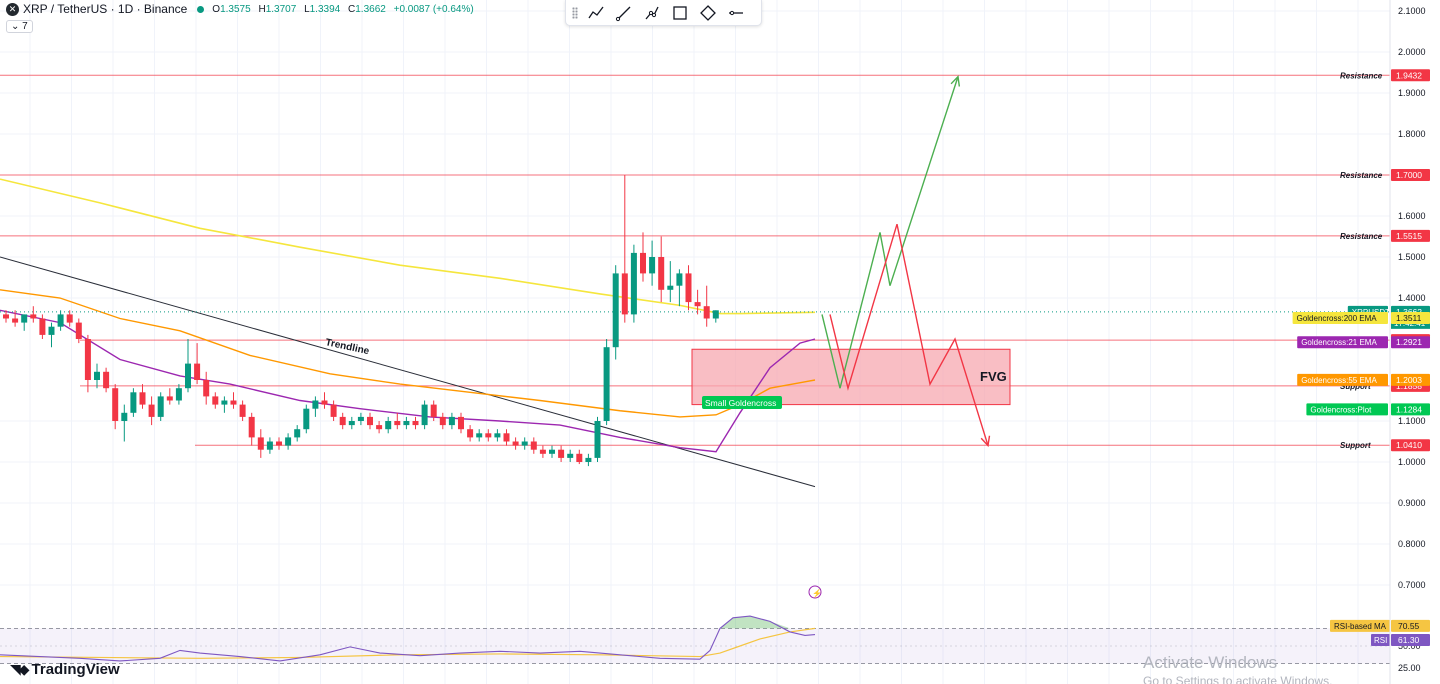 The width and height of the screenshot is (1440, 684). I want to click on price-tag-value-bg, so click(1410, 379).